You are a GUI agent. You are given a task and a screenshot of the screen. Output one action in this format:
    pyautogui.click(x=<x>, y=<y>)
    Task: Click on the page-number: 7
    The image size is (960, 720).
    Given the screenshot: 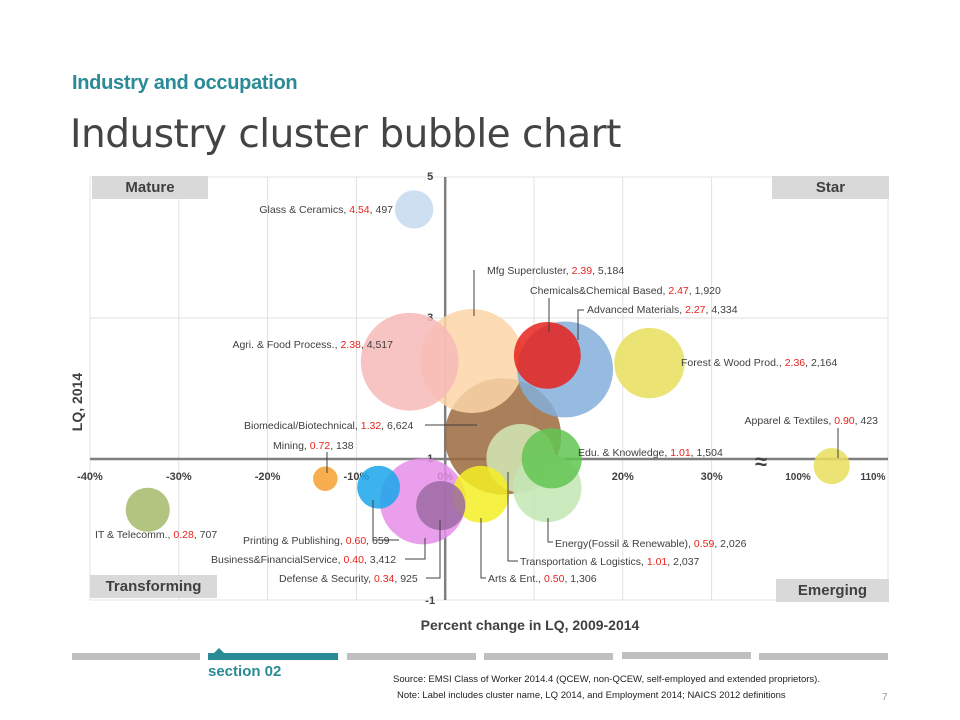 What is the action you would take?
    pyautogui.click(x=885, y=697)
    